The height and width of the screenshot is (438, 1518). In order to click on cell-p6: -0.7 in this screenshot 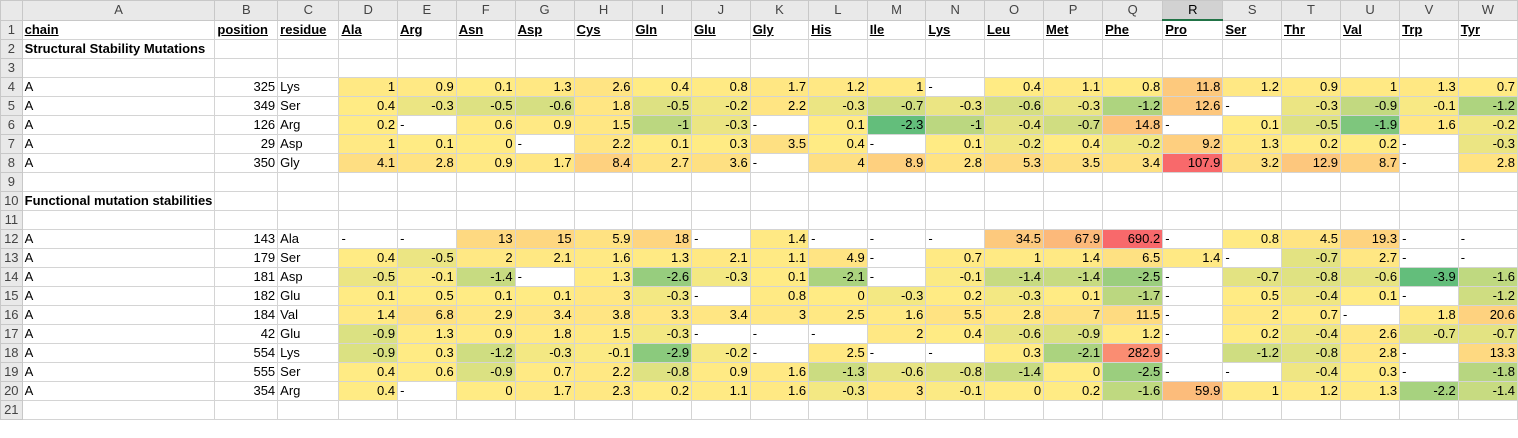, I will do `click(1073, 125)`.